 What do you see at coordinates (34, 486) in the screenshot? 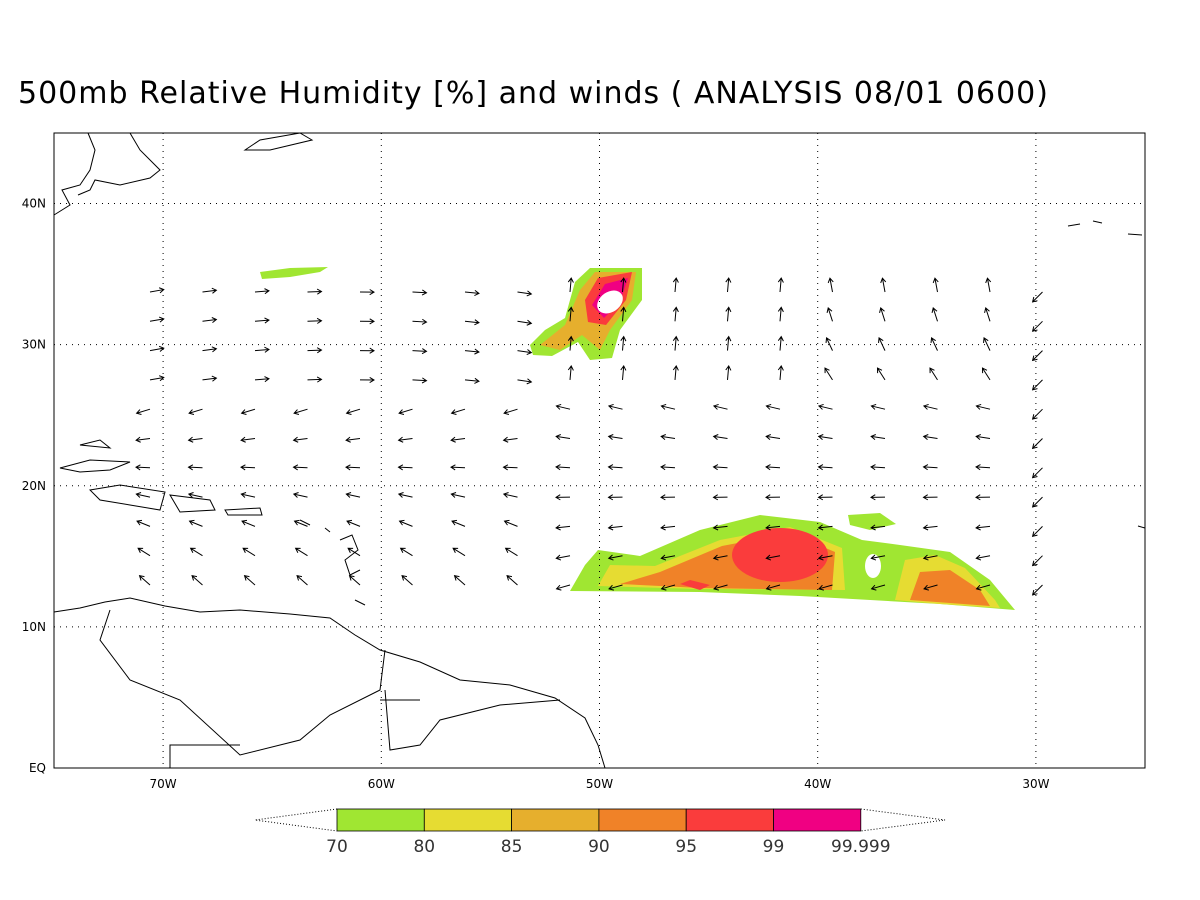
I see `lat-tick-label: 20N` at bounding box center [34, 486].